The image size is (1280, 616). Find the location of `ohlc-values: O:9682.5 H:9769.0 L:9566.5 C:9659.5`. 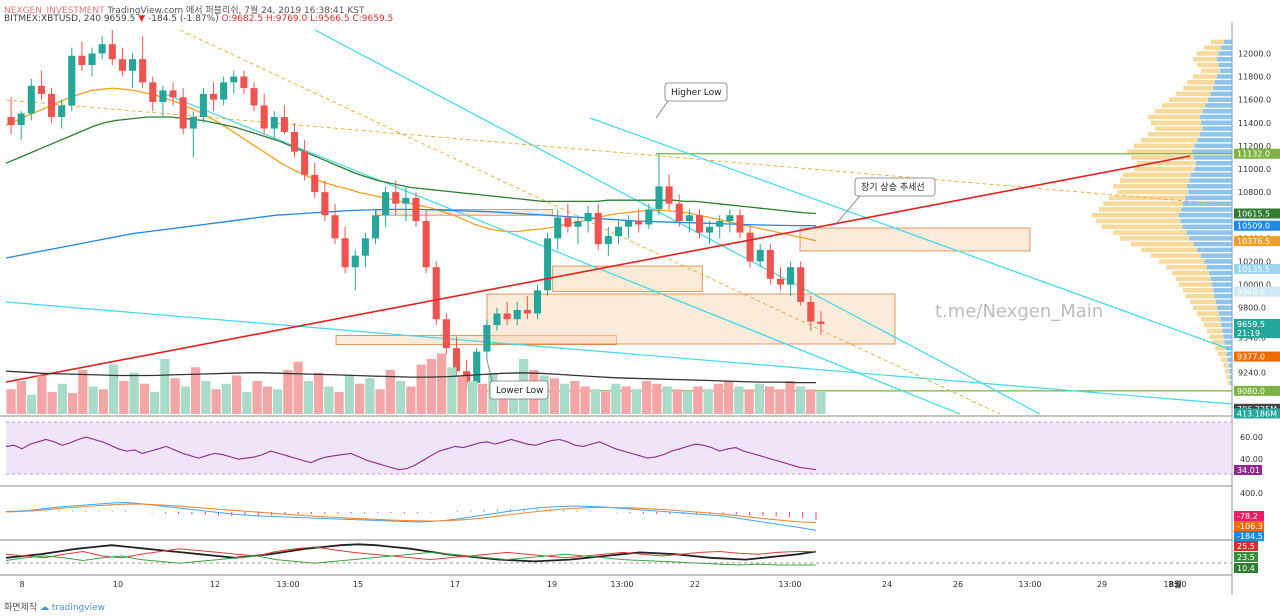

ohlc-values: O:9682.5 H:9769.0 L:9566.5 C:9659.5 is located at coordinates (307, 19).